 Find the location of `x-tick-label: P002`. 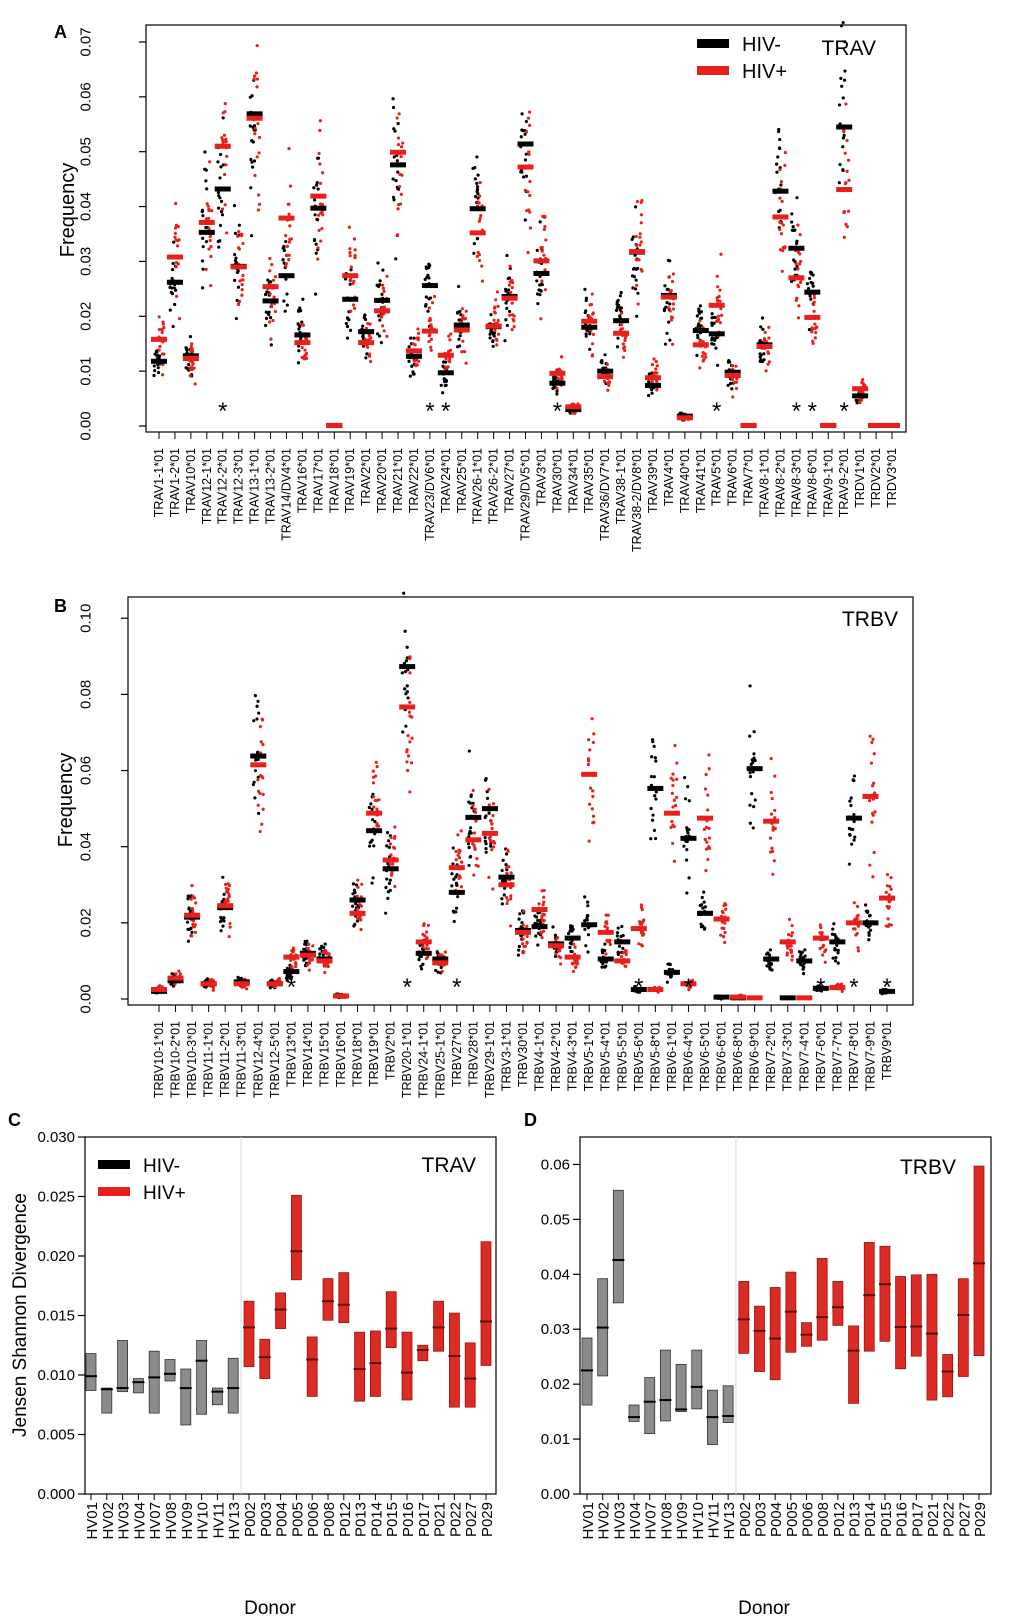

x-tick-label: P002 is located at coordinates (250, 1519).